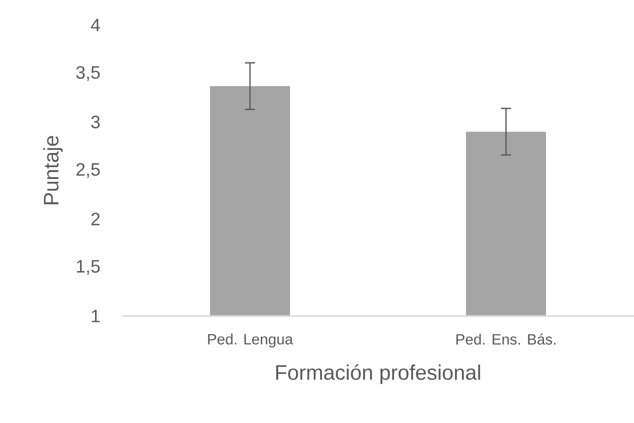 This screenshot has height=423, width=634. What do you see at coordinates (95, 122) in the screenshot?
I see `y-tick-label: 3` at bounding box center [95, 122].